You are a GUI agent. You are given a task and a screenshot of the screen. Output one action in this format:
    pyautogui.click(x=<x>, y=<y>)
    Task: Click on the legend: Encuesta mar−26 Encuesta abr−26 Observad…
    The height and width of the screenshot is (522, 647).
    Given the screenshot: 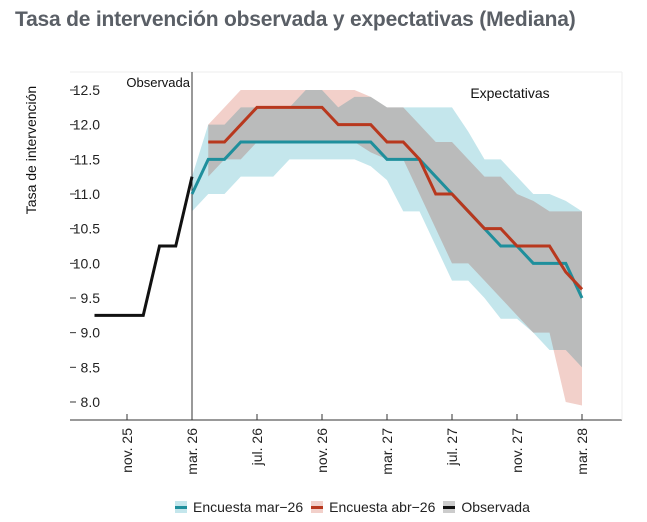 What is the action you would take?
    pyautogui.click(x=352, y=507)
    